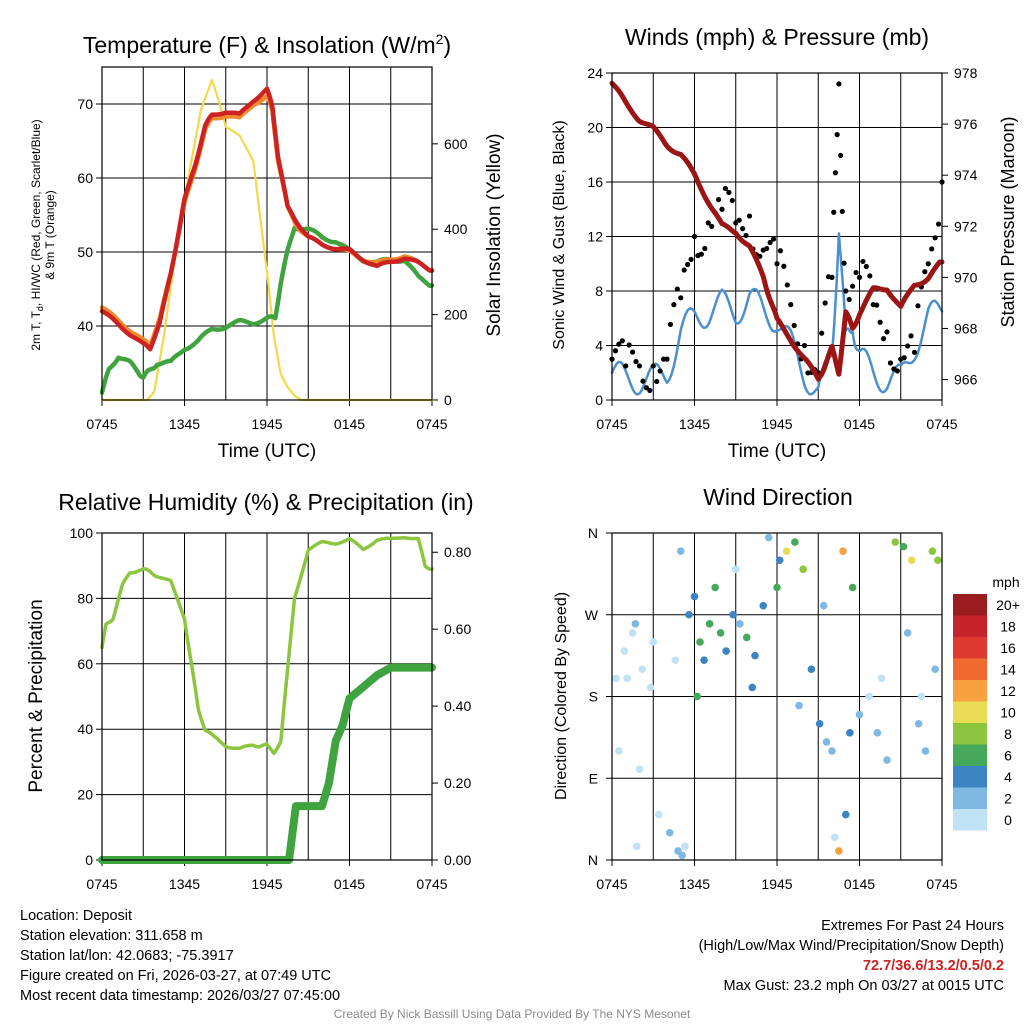 This screenshot has height=1024, width=1024. Describe the element at coordinates (82, 533) in the screenshot. I see `rh-ytick-label: 100` at that location.